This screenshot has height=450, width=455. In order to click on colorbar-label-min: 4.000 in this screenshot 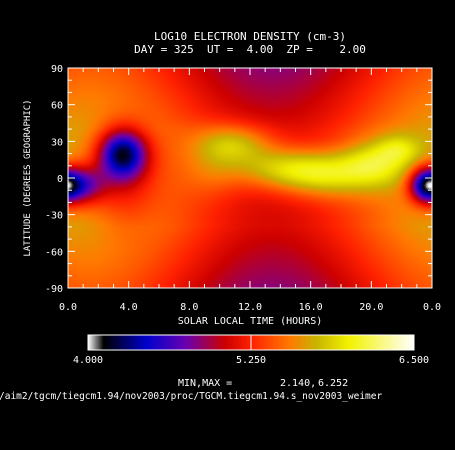, I will do `click(88, 360)`.